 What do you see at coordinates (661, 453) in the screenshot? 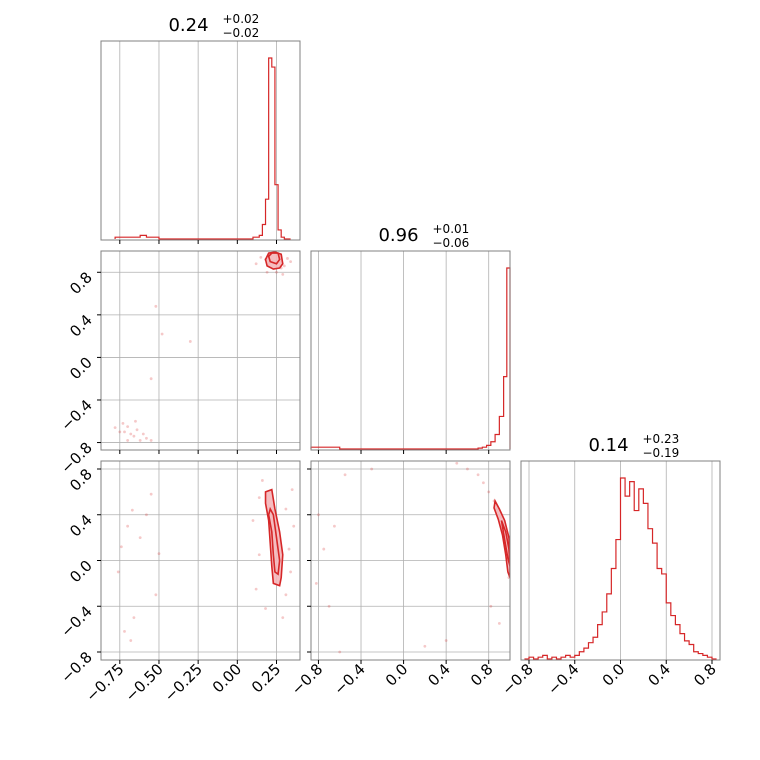
I see `title-minus-error: −0.19` at bounding box center [661, 453].